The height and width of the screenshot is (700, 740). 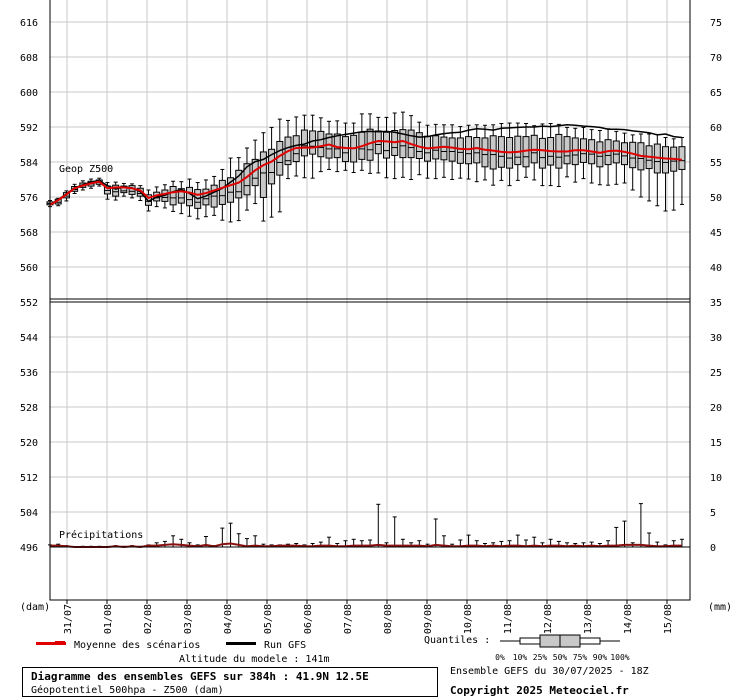 I want to click on x-tick-label: 09/08, so click(x=428, y=619).